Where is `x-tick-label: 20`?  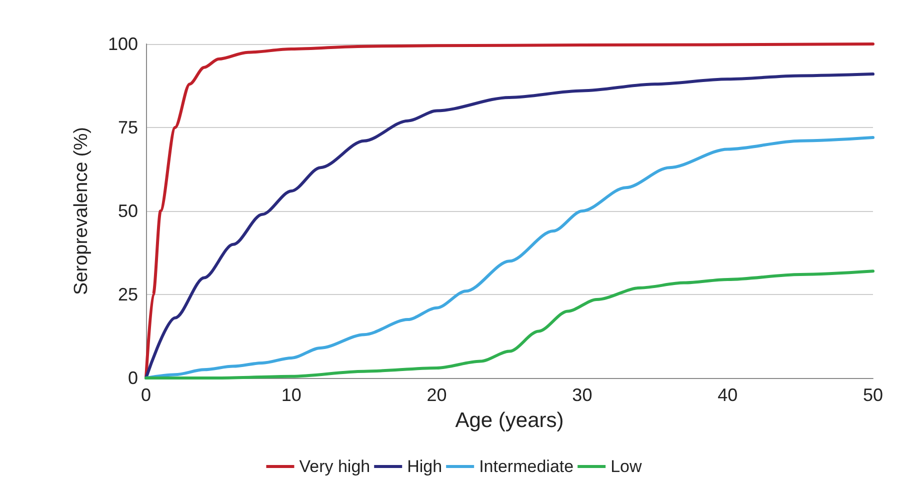 x-tick-label: 20 is located at coordinates (436, 395).